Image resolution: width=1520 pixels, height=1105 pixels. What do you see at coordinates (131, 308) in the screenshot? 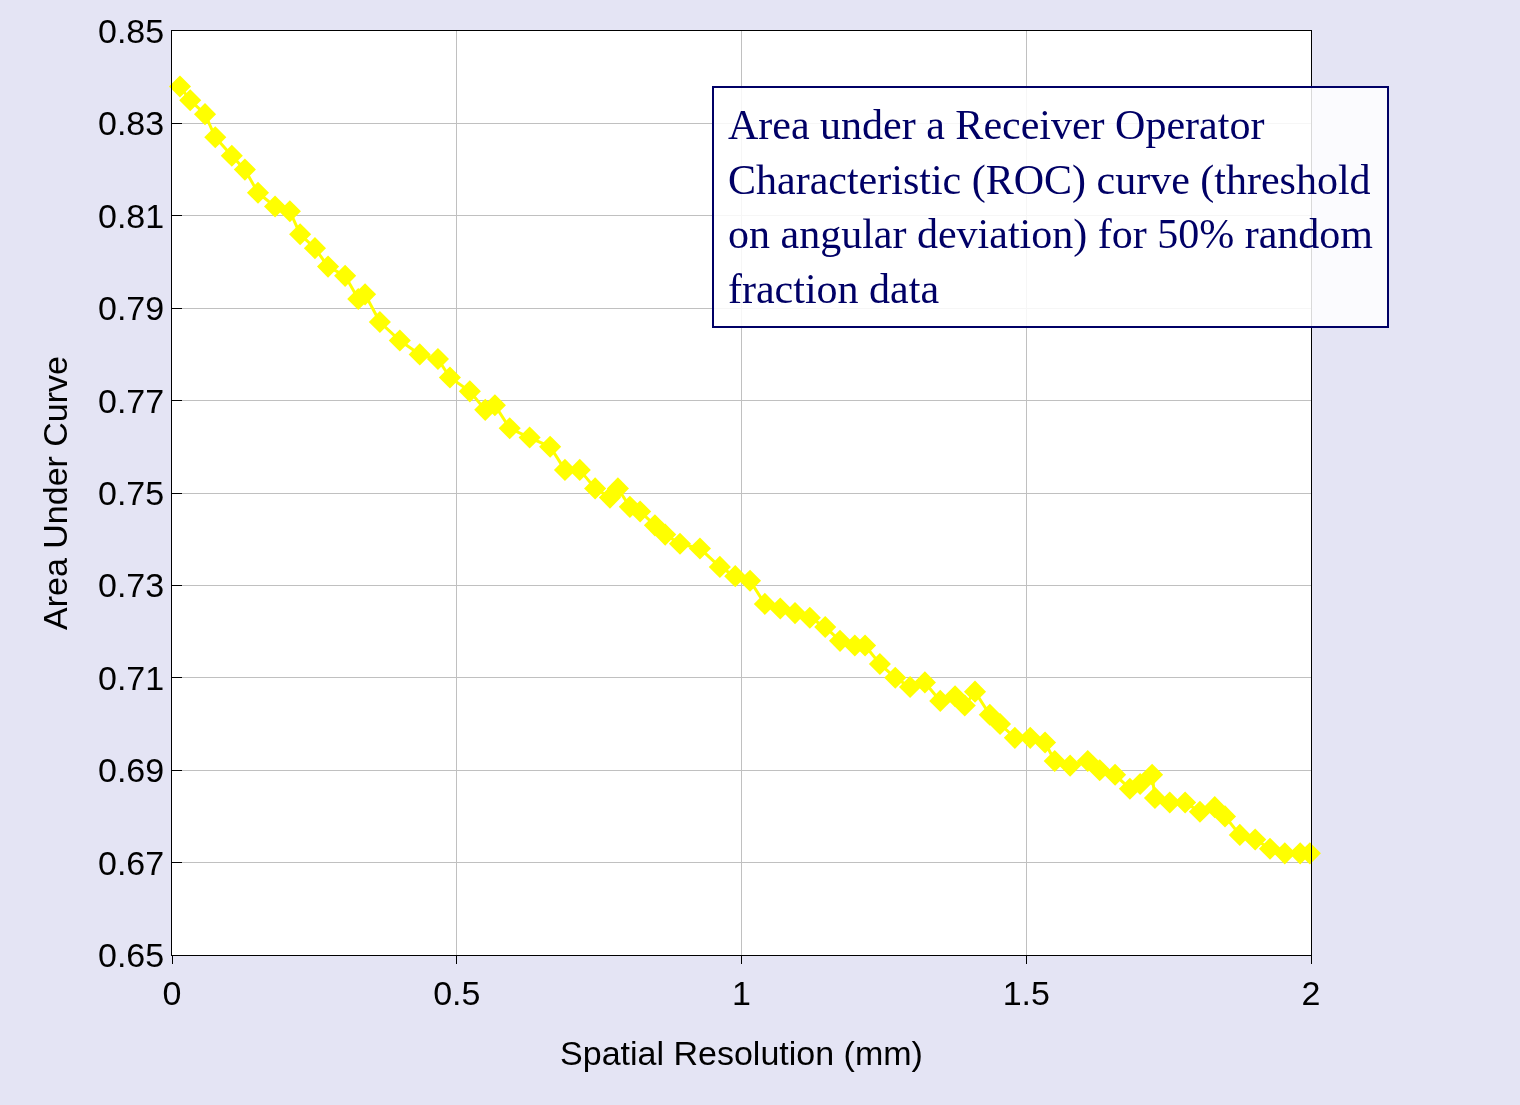
I see `y-tick-label: 0.79` at bounding box center [131, 308].